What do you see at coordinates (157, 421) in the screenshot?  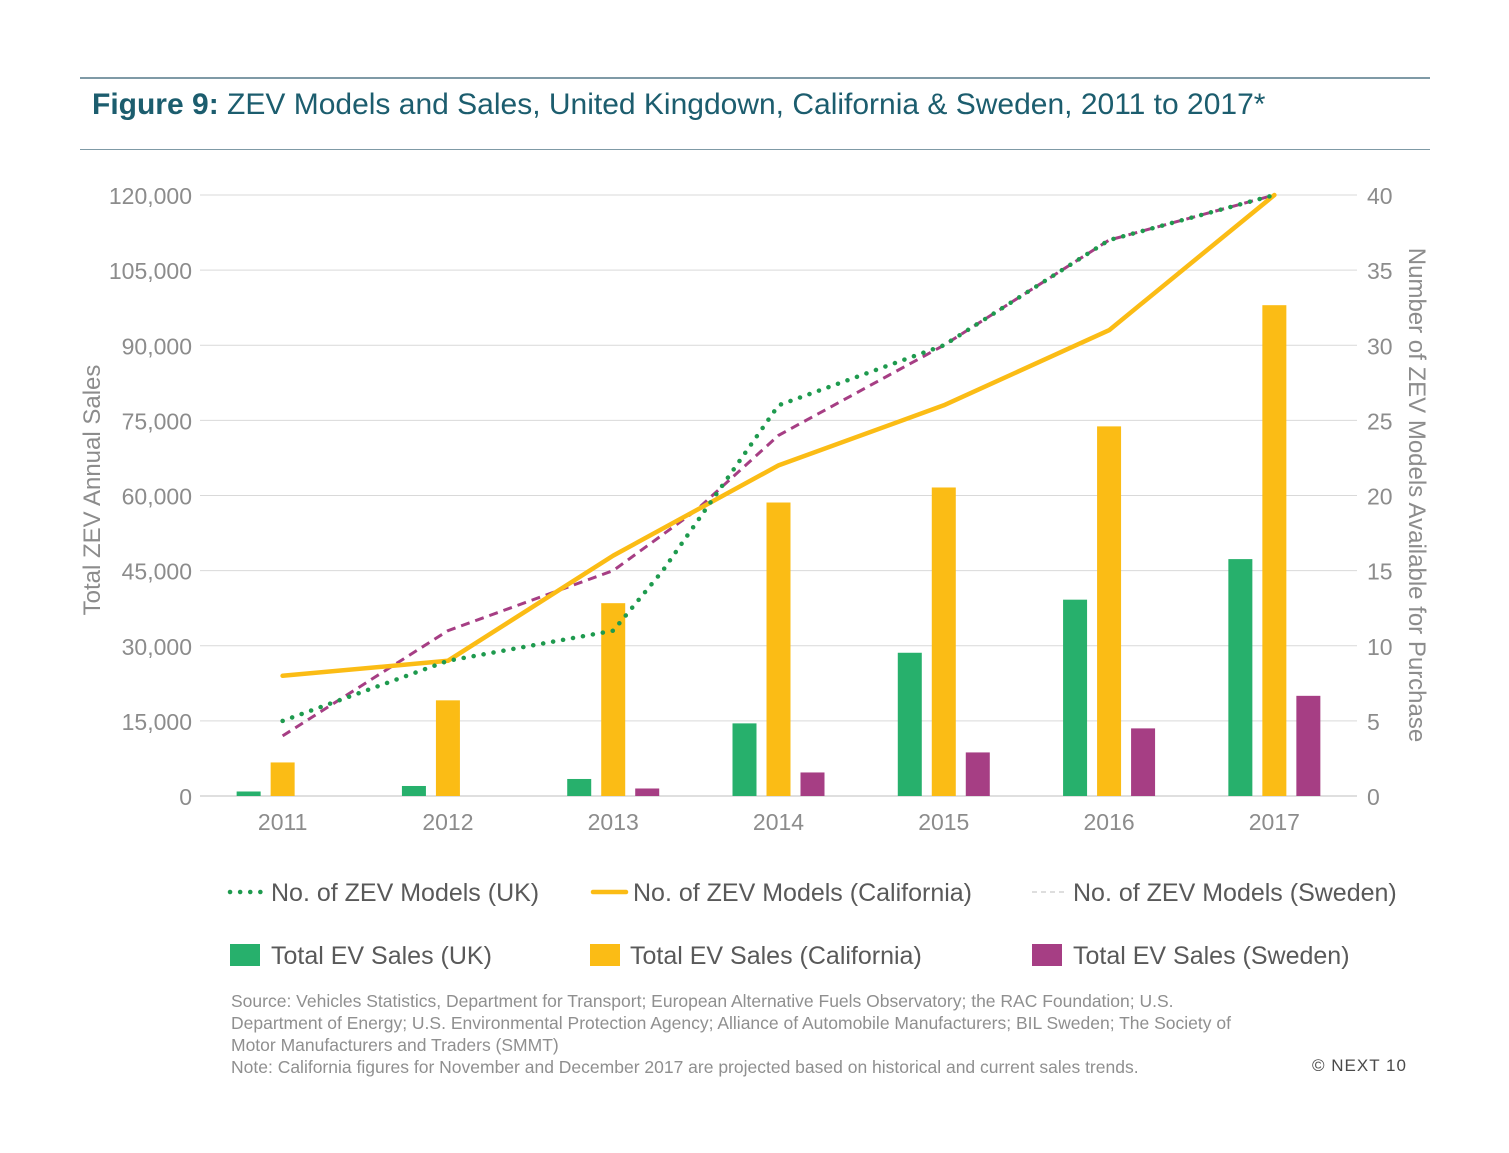 I see `y-left-tick-label: 75,000` at bounding box center [157, 421].